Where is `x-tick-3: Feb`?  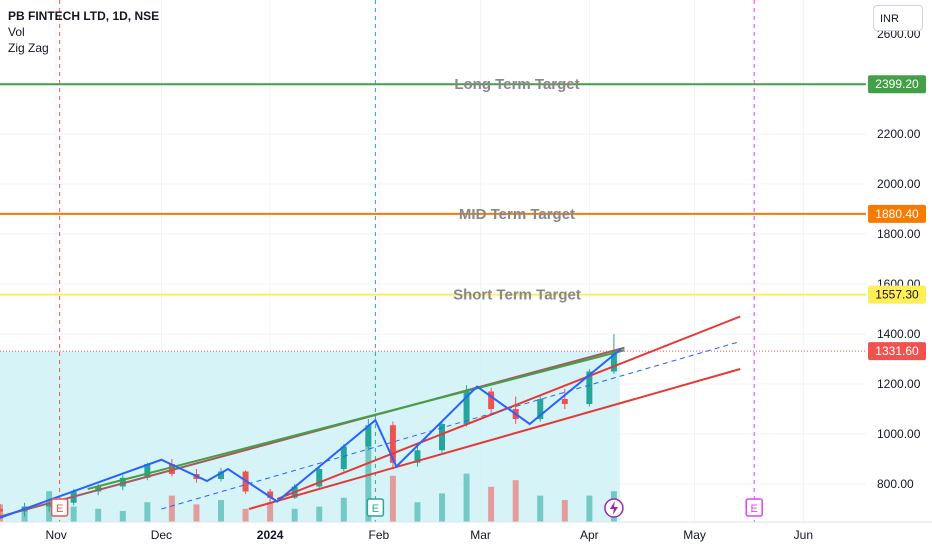
x-tick-3: Feb is located at coordinates (379, 535).